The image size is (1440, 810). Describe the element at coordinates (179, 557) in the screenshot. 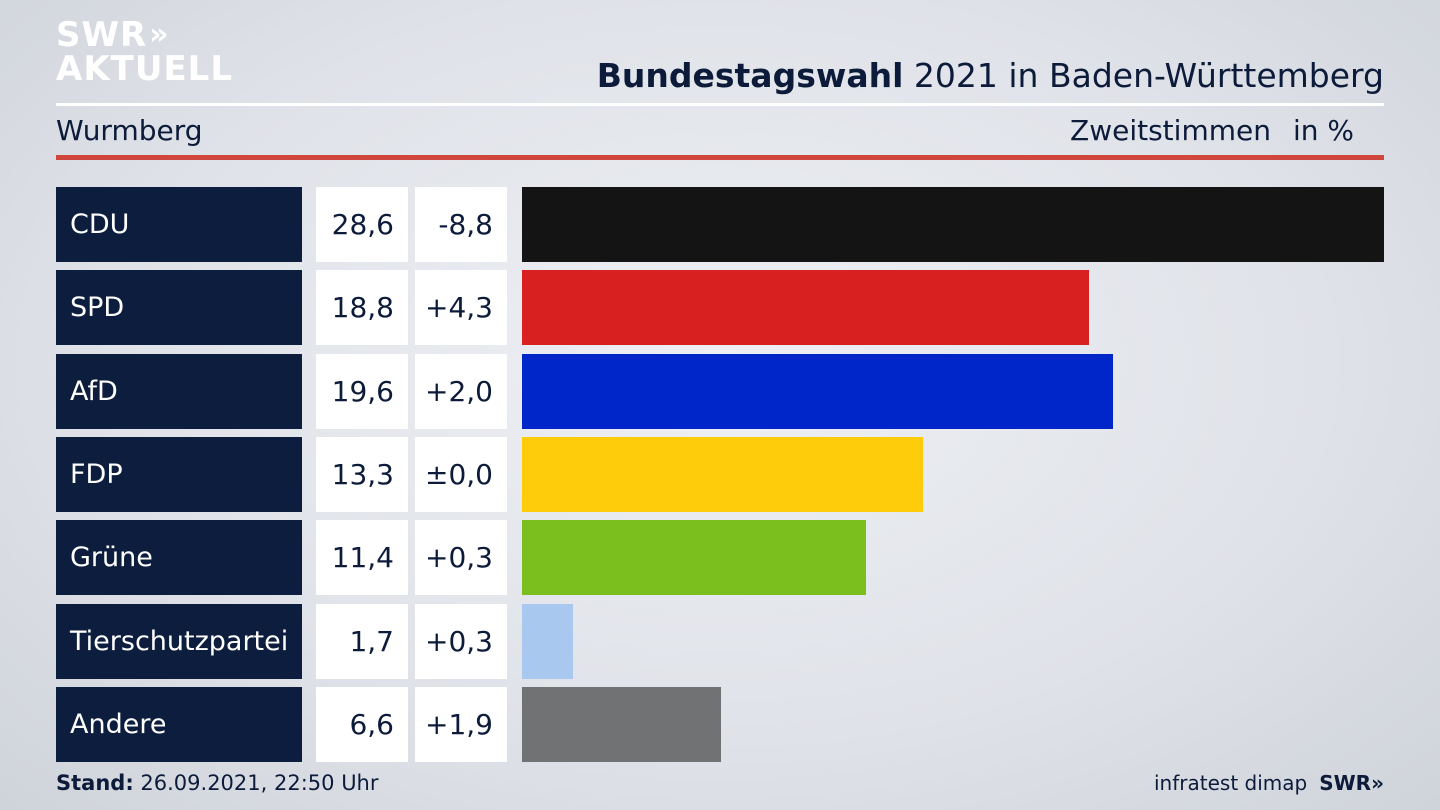

I see `party-label: Grüne` at that location.